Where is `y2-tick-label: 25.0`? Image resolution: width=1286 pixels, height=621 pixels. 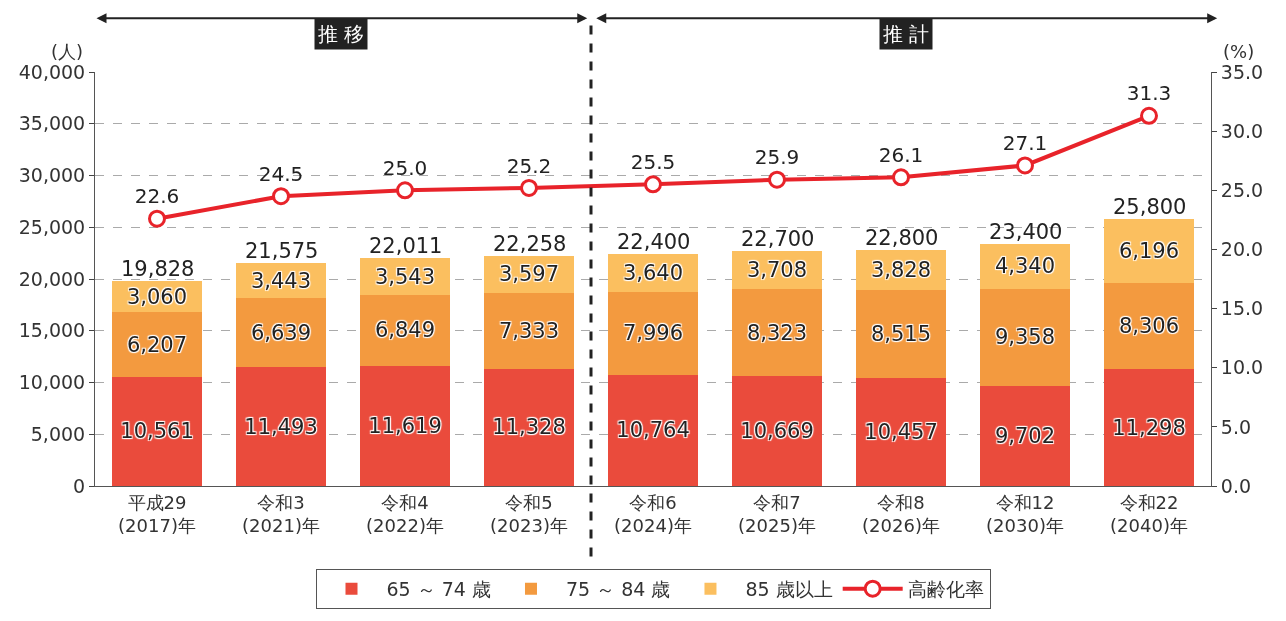
y2-tick-label: 25.0 is located at coordinates (1242, 189).